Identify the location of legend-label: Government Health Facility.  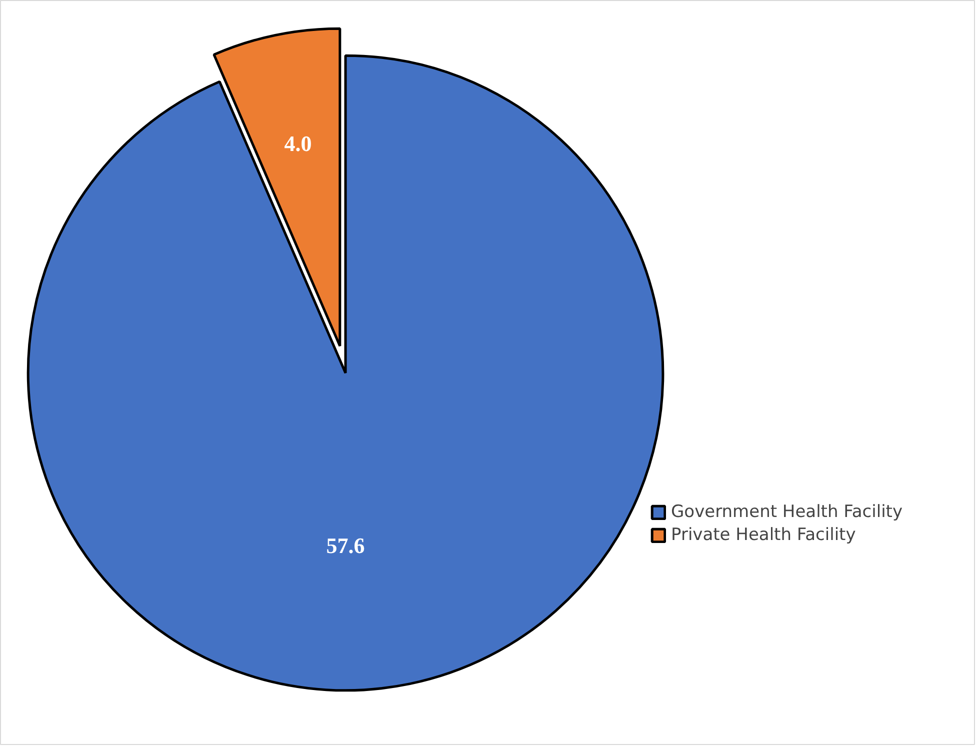
(787, 512).